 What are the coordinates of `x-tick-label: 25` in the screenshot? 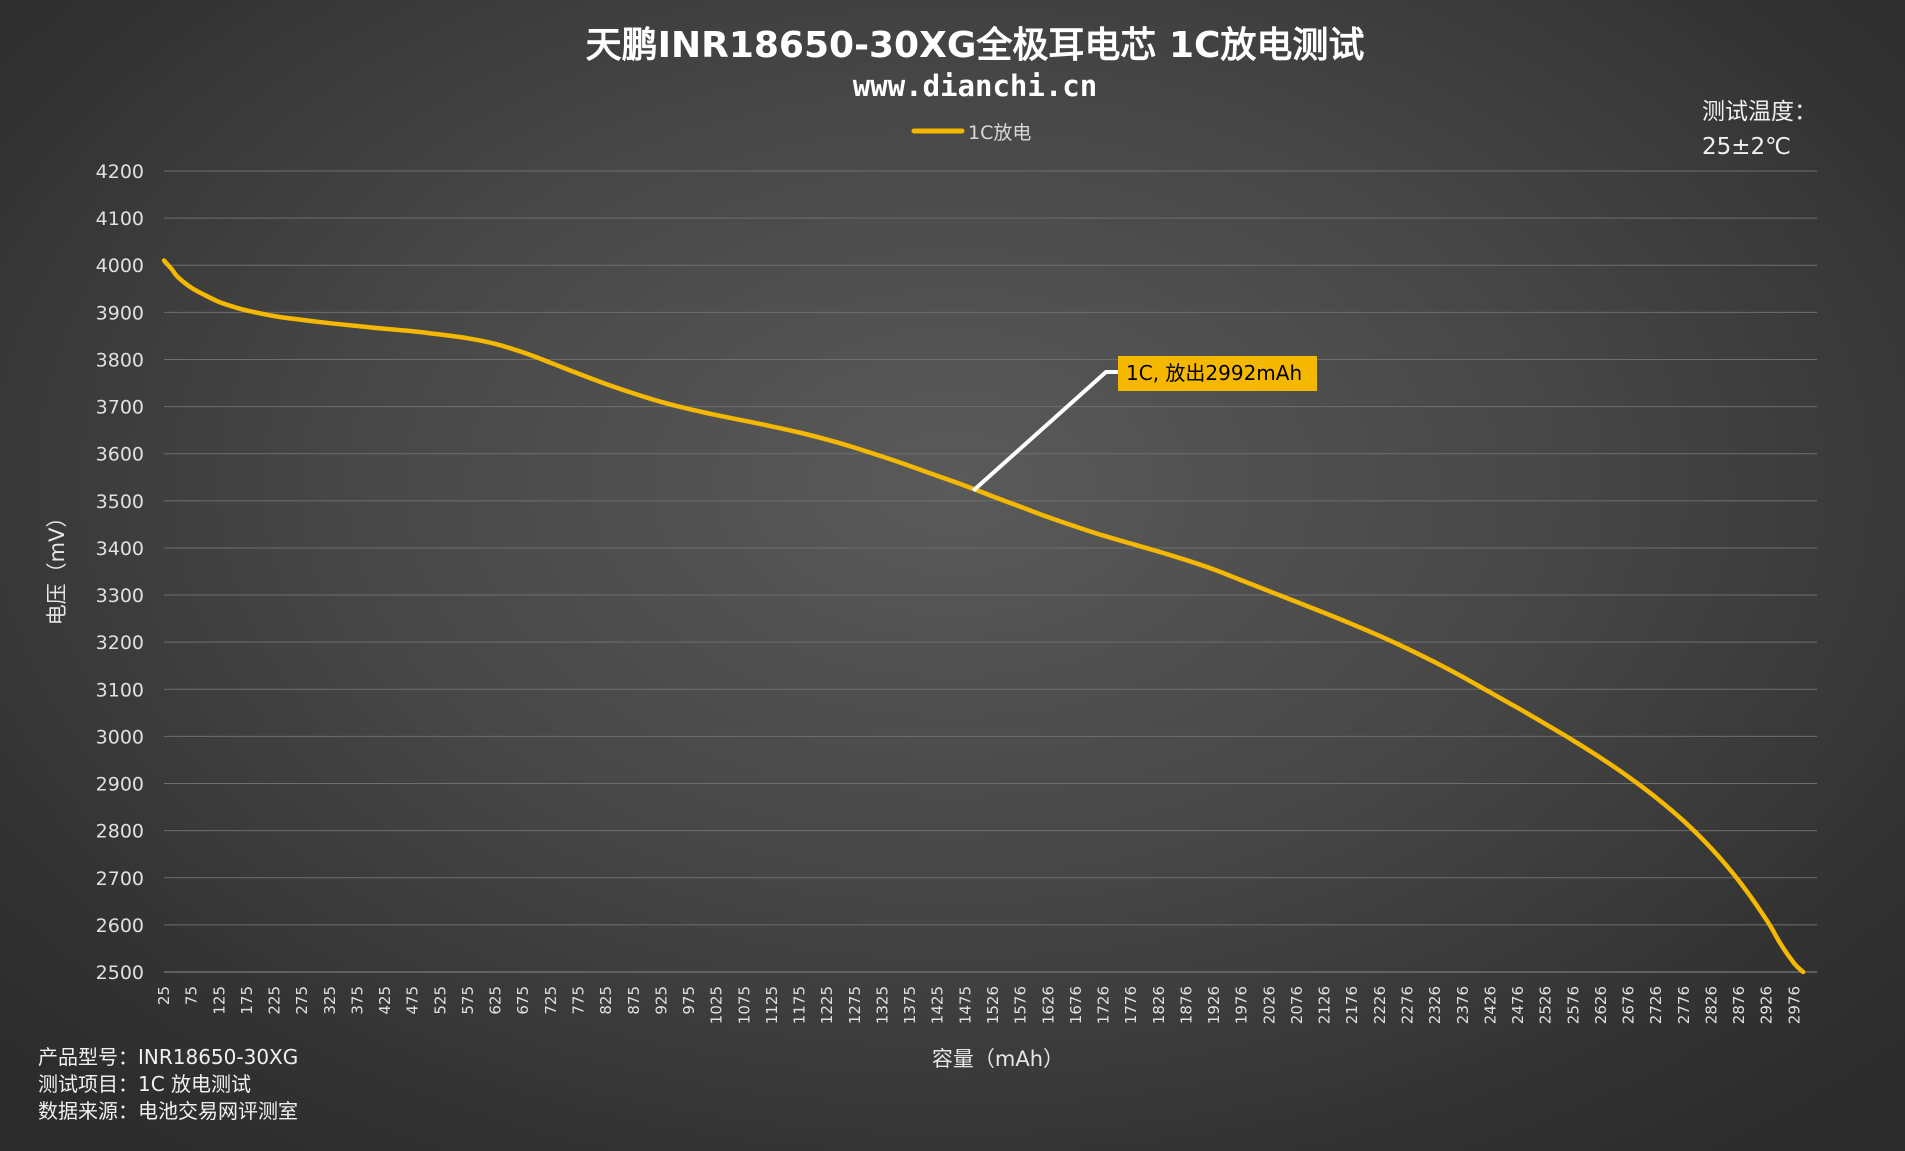 It's located at (164, 995).